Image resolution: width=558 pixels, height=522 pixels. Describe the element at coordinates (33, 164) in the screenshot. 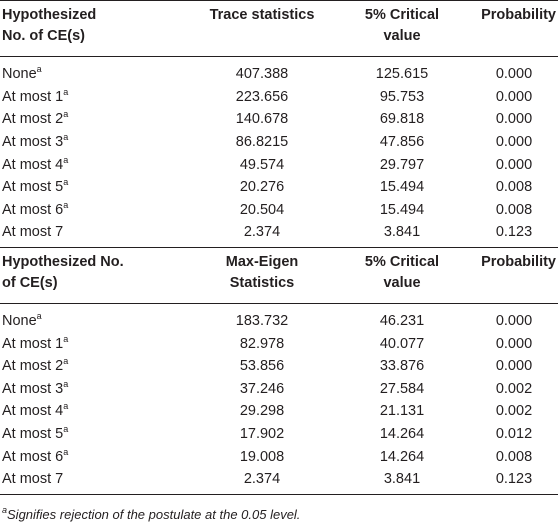

I see `row-label: At most 4` at that location.